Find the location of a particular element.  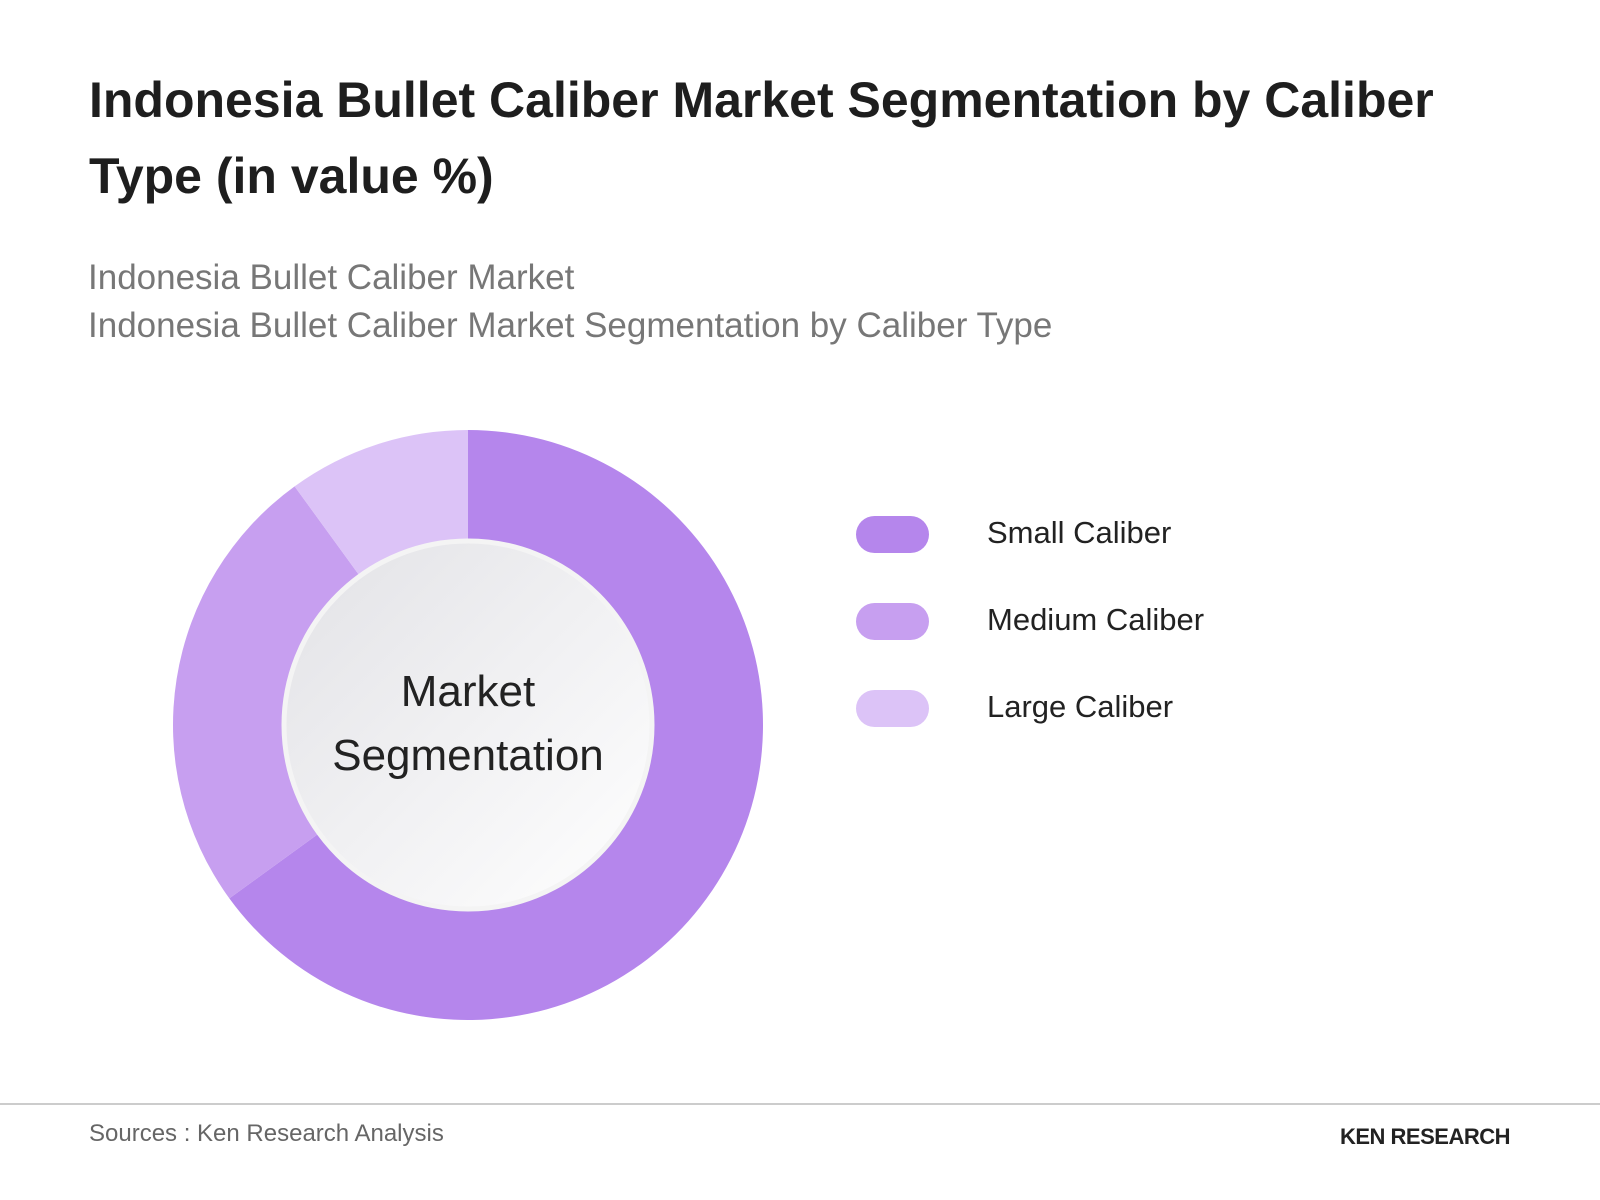

donut-center is located at coordinates (468, 725).